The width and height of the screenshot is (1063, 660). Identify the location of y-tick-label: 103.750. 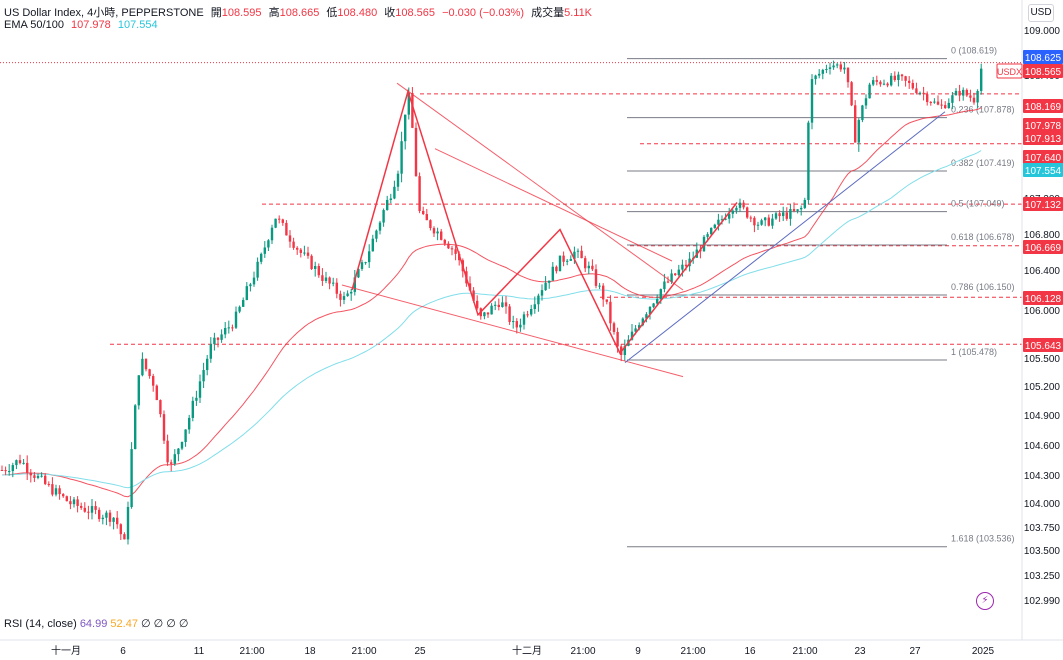
(1042, 528).